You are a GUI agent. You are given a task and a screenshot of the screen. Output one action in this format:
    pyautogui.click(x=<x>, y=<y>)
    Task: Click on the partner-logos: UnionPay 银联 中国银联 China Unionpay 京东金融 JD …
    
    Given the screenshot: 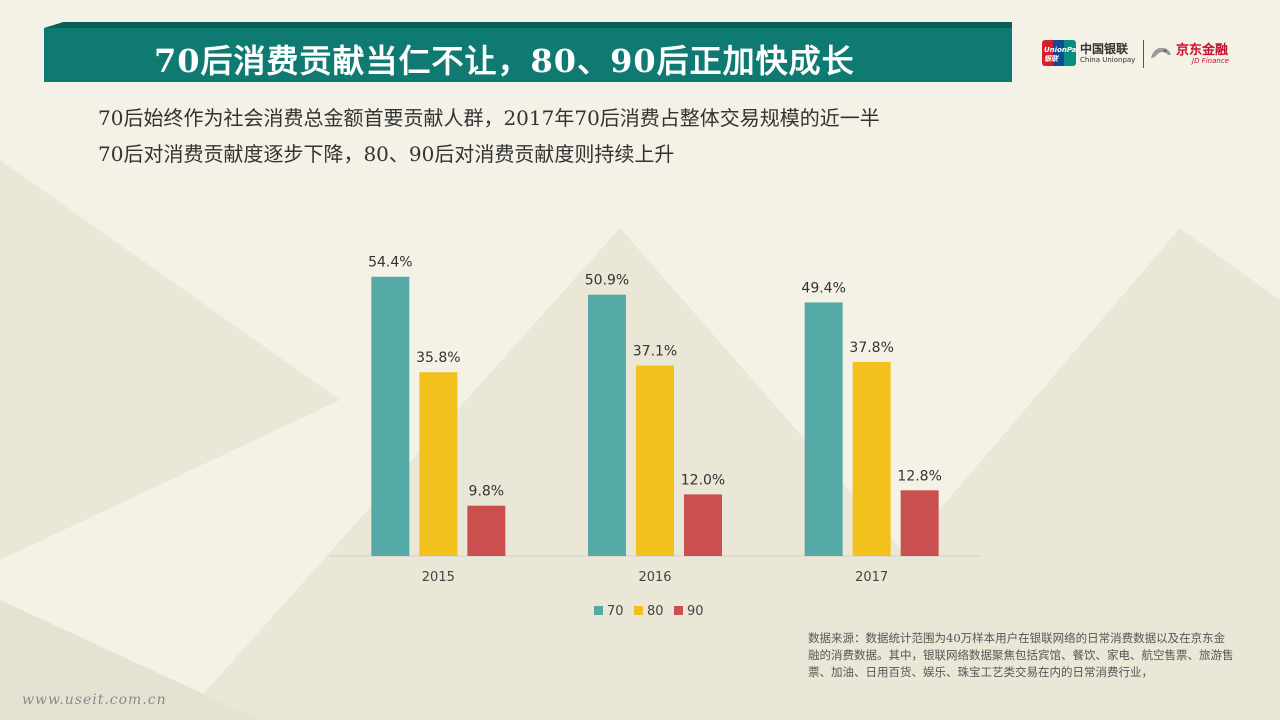 What is the action you would take?
    pyautogui.click(x=1142, y=55)
    